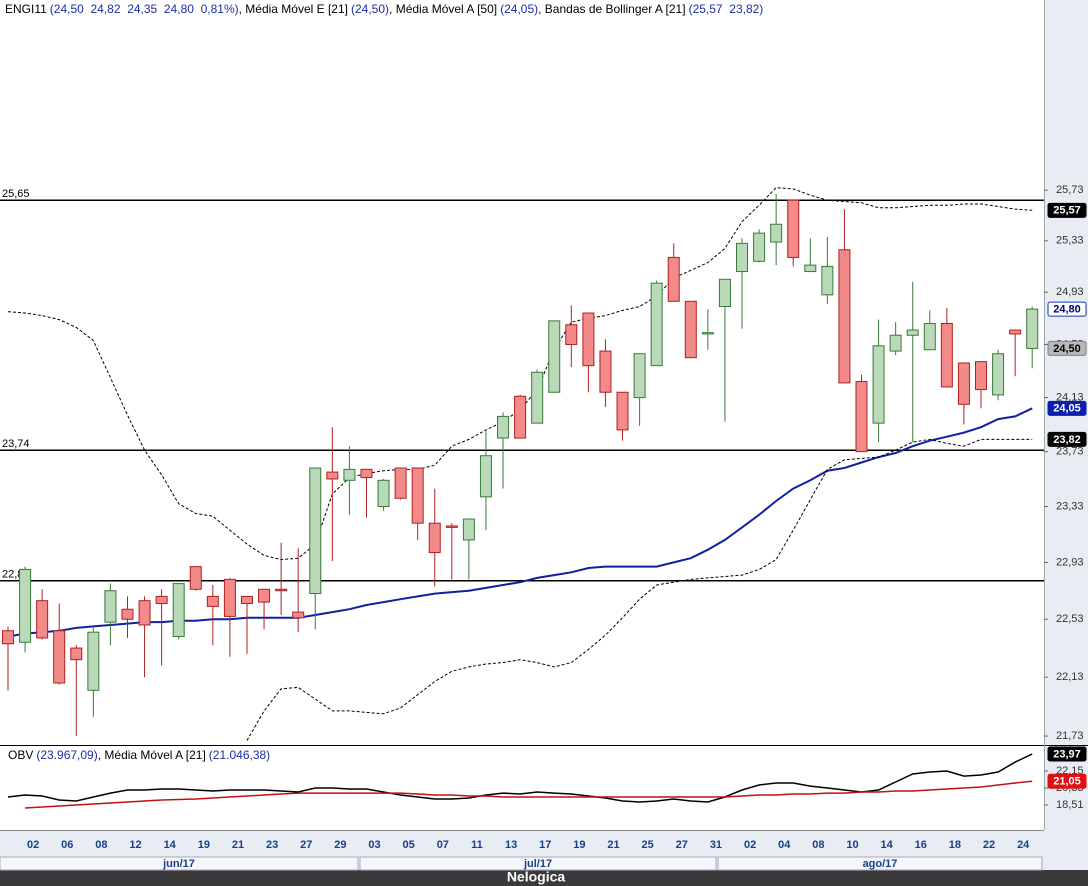  What do you see at coordinates (67, 845) in the screenshot?
I see `x-tick-label: 06` at bounding box center [67, 845].